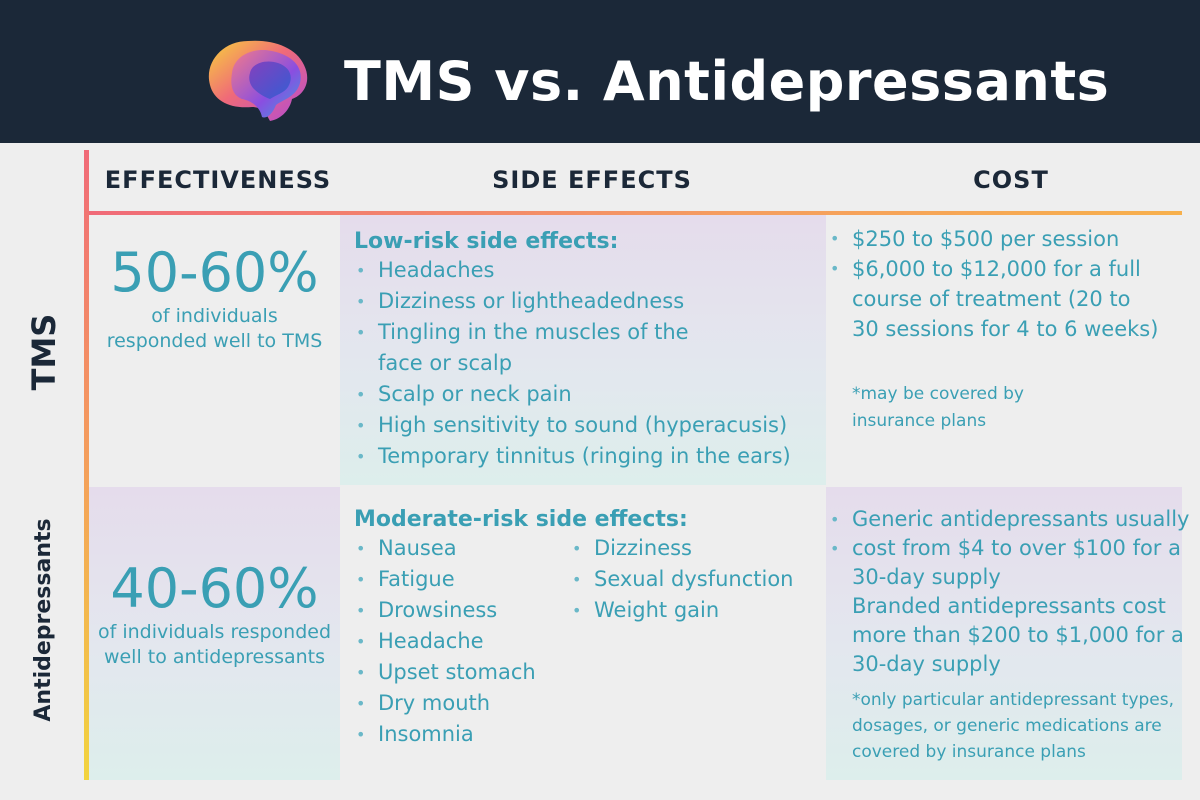  Describe the element at coordinates (590, 301) in the screenshot. I see `list-item: Dizziness or lightheadedness` at that location.